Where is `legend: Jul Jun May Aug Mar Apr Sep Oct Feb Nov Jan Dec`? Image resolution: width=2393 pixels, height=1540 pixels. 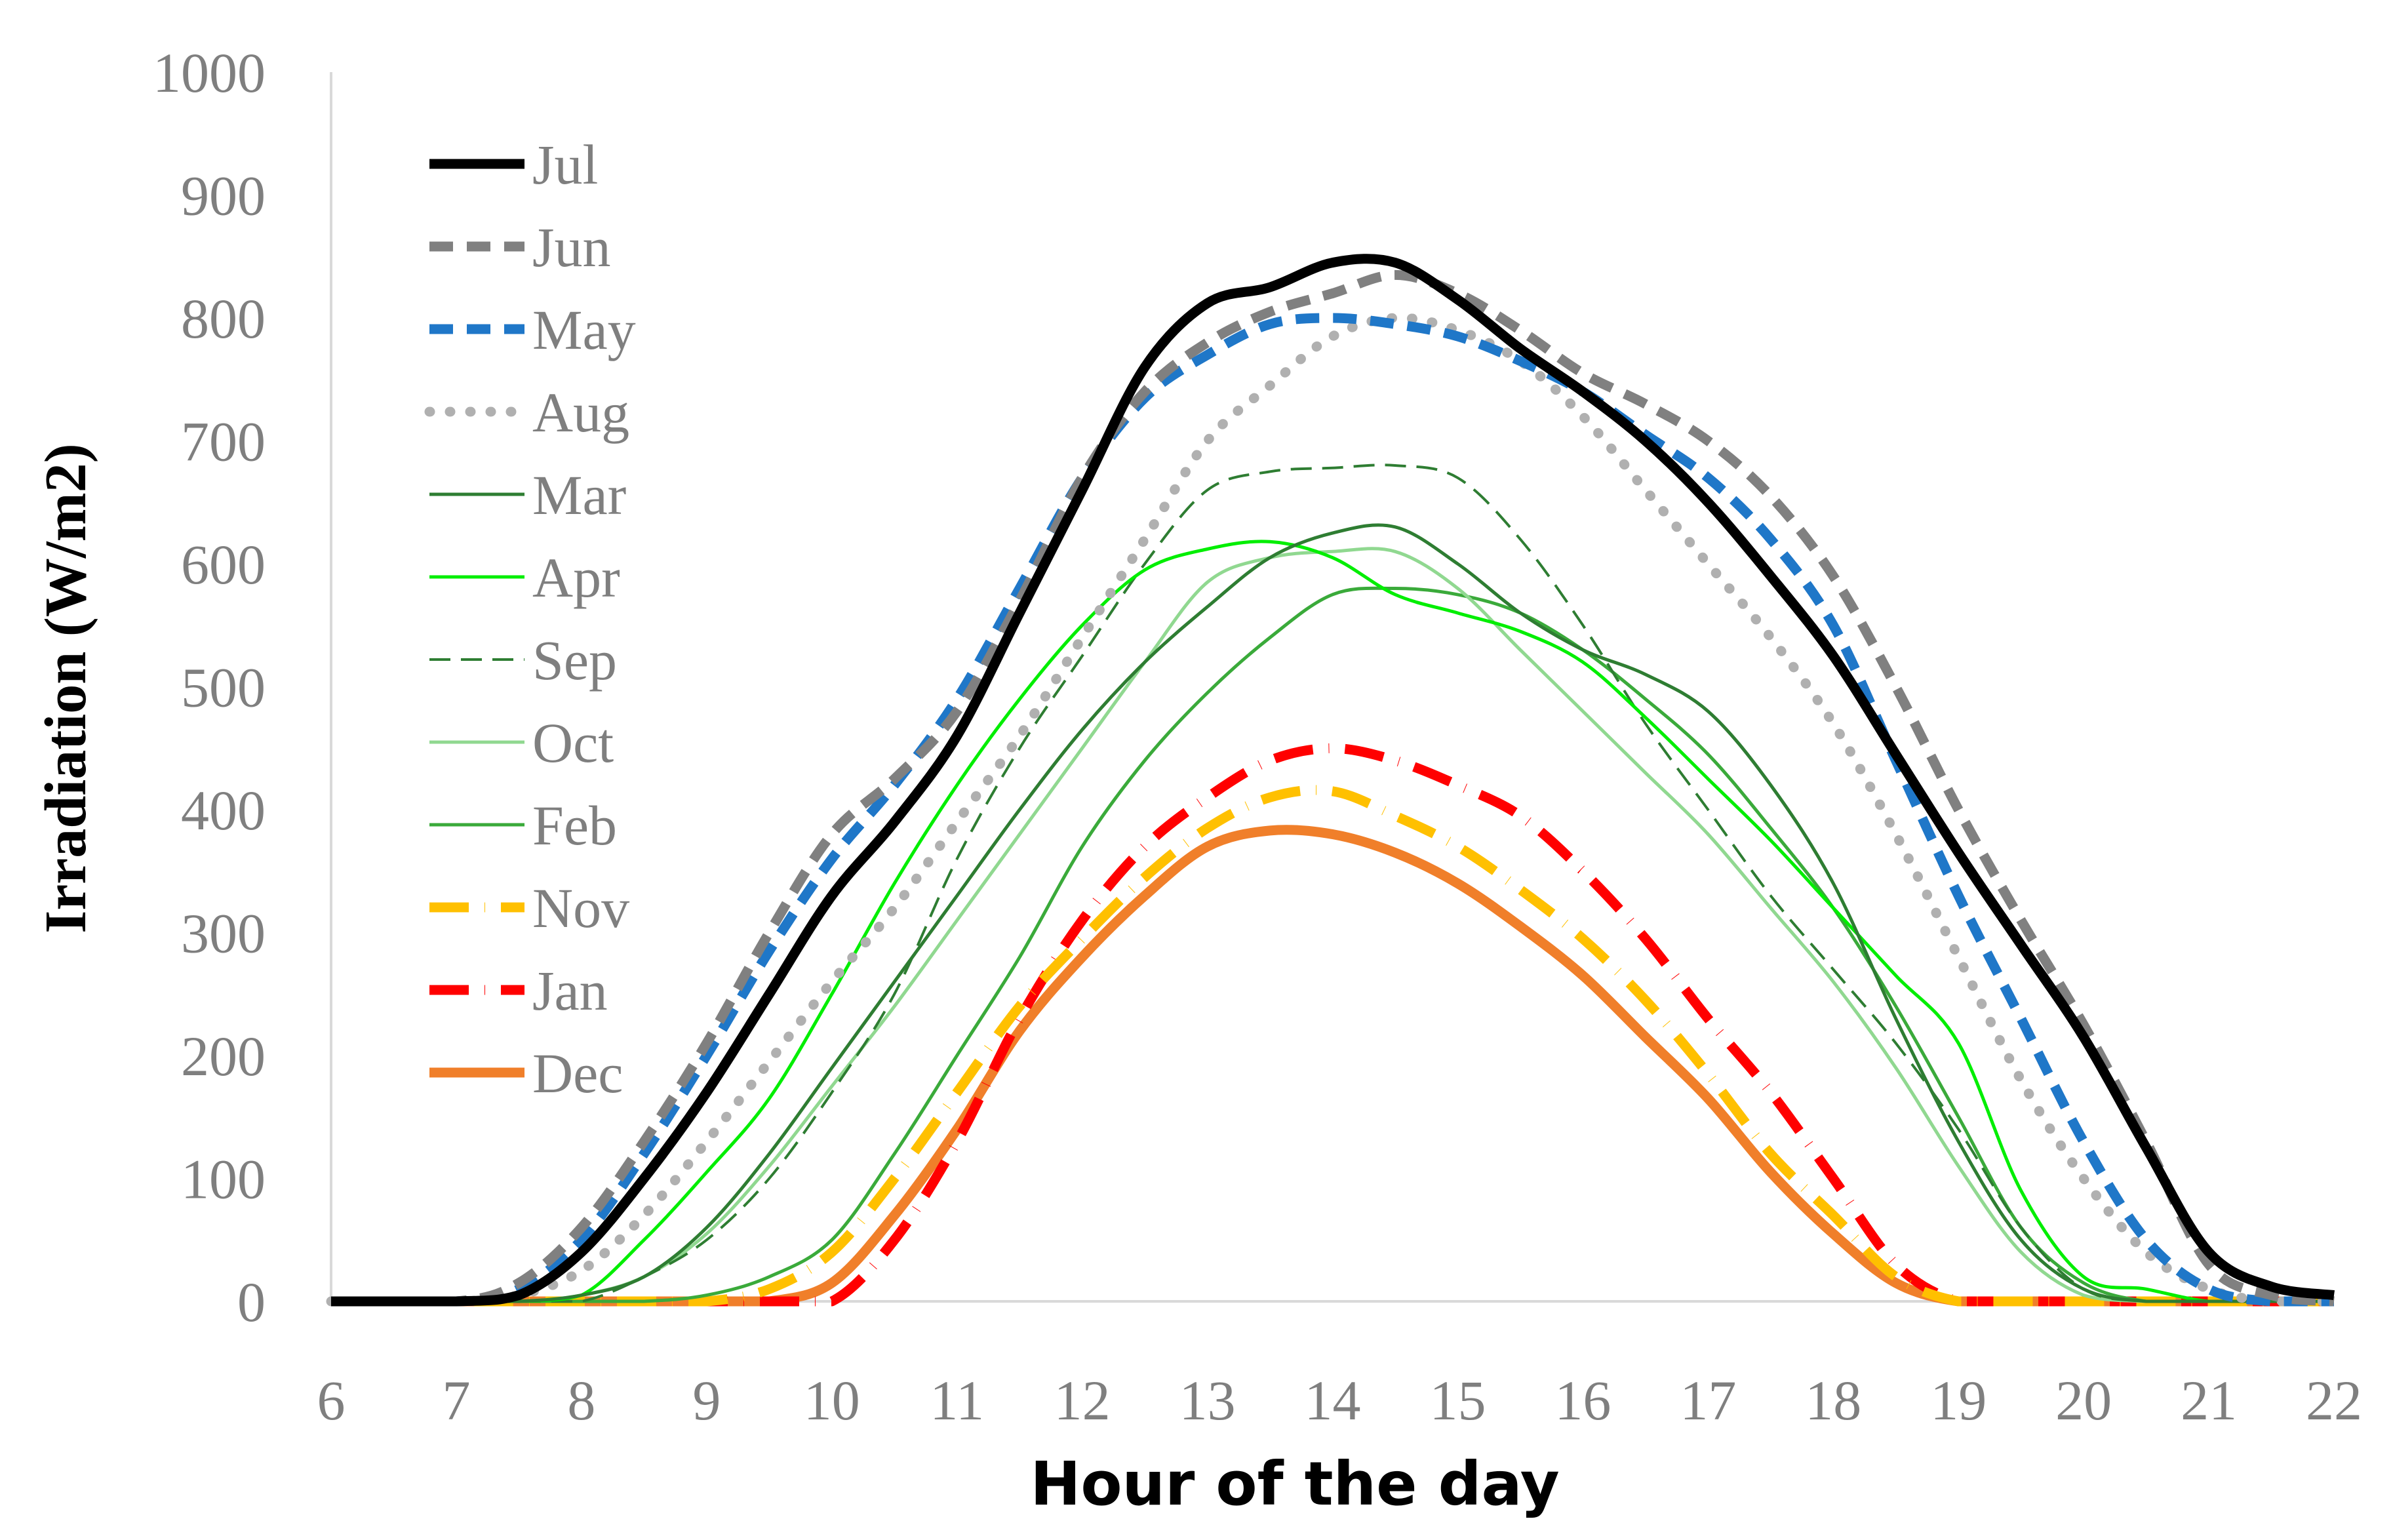
legend: Jul Jun May Aug Mar Apr Sep Oct Feb Nov Jan Dec is located at coordinates (530, 619).